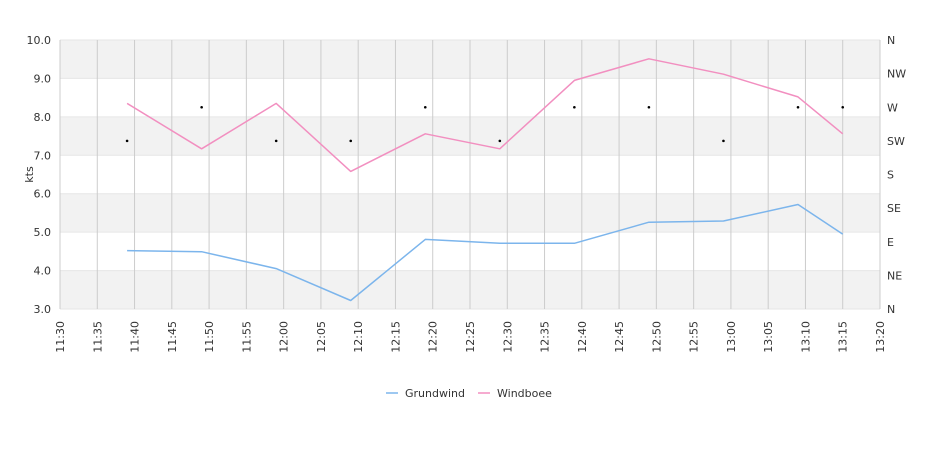 The width and height of the screenshot is (940, 450). Describe the element at coordinates (582, 337) in the screenshot. I see `x-tick-label: 12:40` at that location.